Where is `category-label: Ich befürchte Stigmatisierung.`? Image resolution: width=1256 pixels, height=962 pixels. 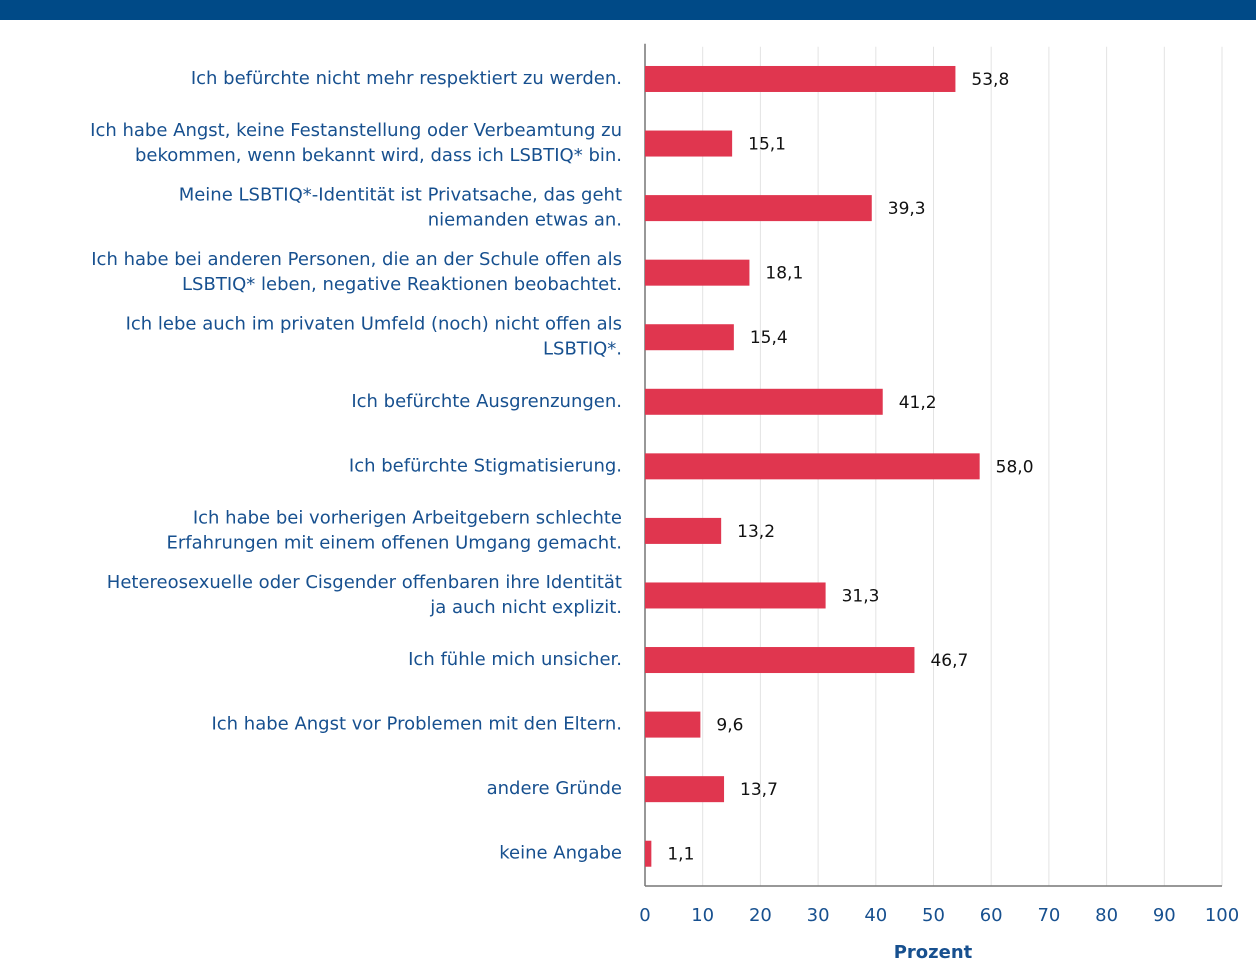 category-label: Ich befürchte Stigmatisierung. is located at coordinates (485, 465).